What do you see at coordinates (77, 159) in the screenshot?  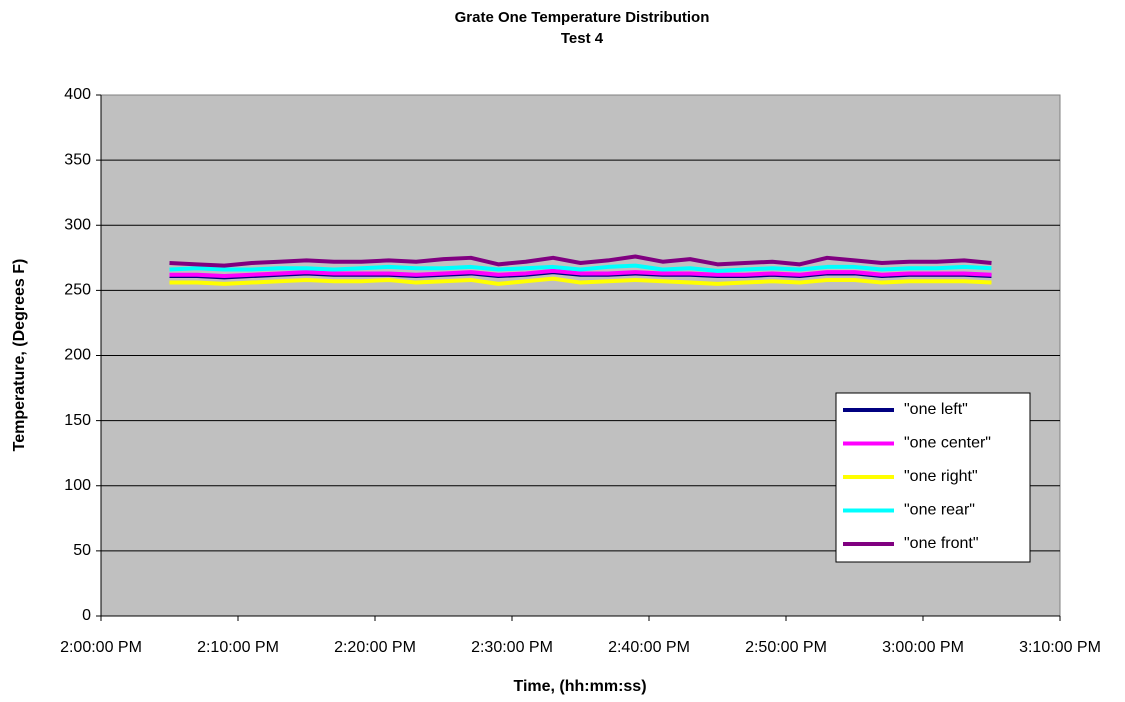 I see `y-tick-label: 350` at bounding box center [77, 159].